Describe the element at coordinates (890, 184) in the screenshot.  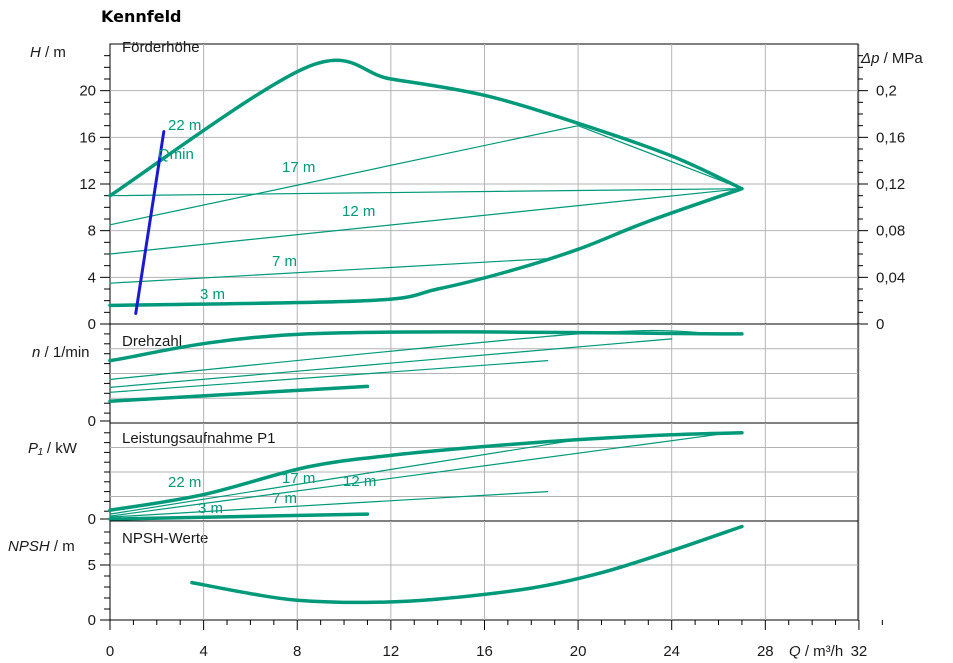
I see `y2-tick-label: 0,12` at that location.